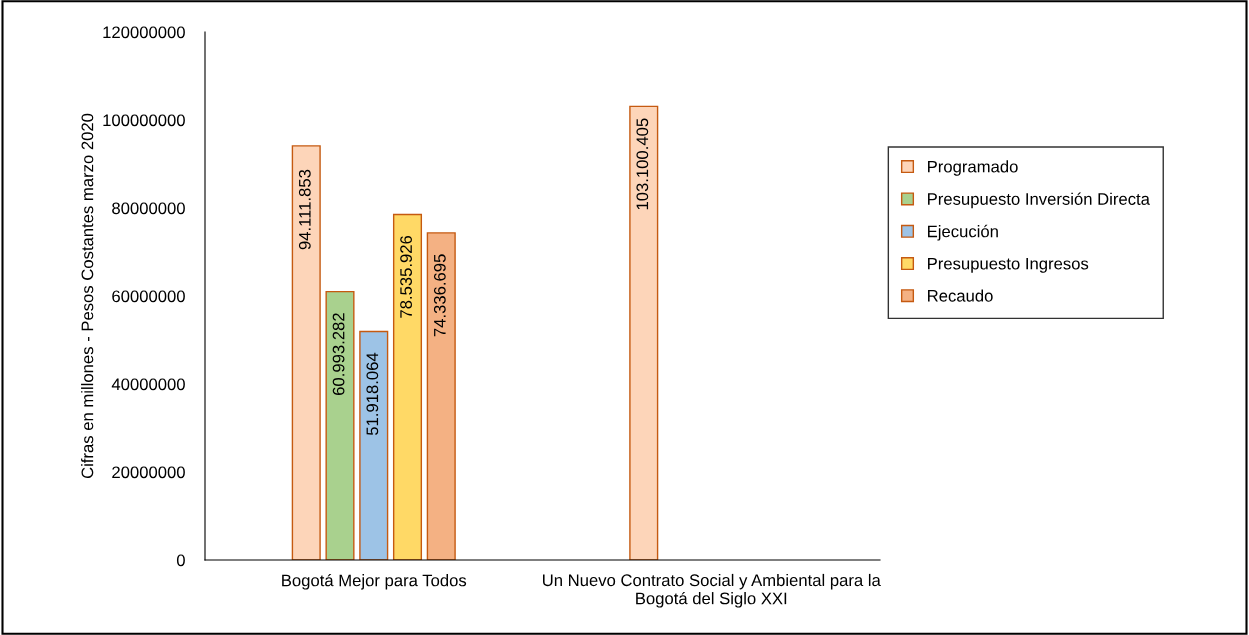  Describe the element at coordinates (148, 296) in the screenshot. I see `y-tick-label: 60000000` at that location.